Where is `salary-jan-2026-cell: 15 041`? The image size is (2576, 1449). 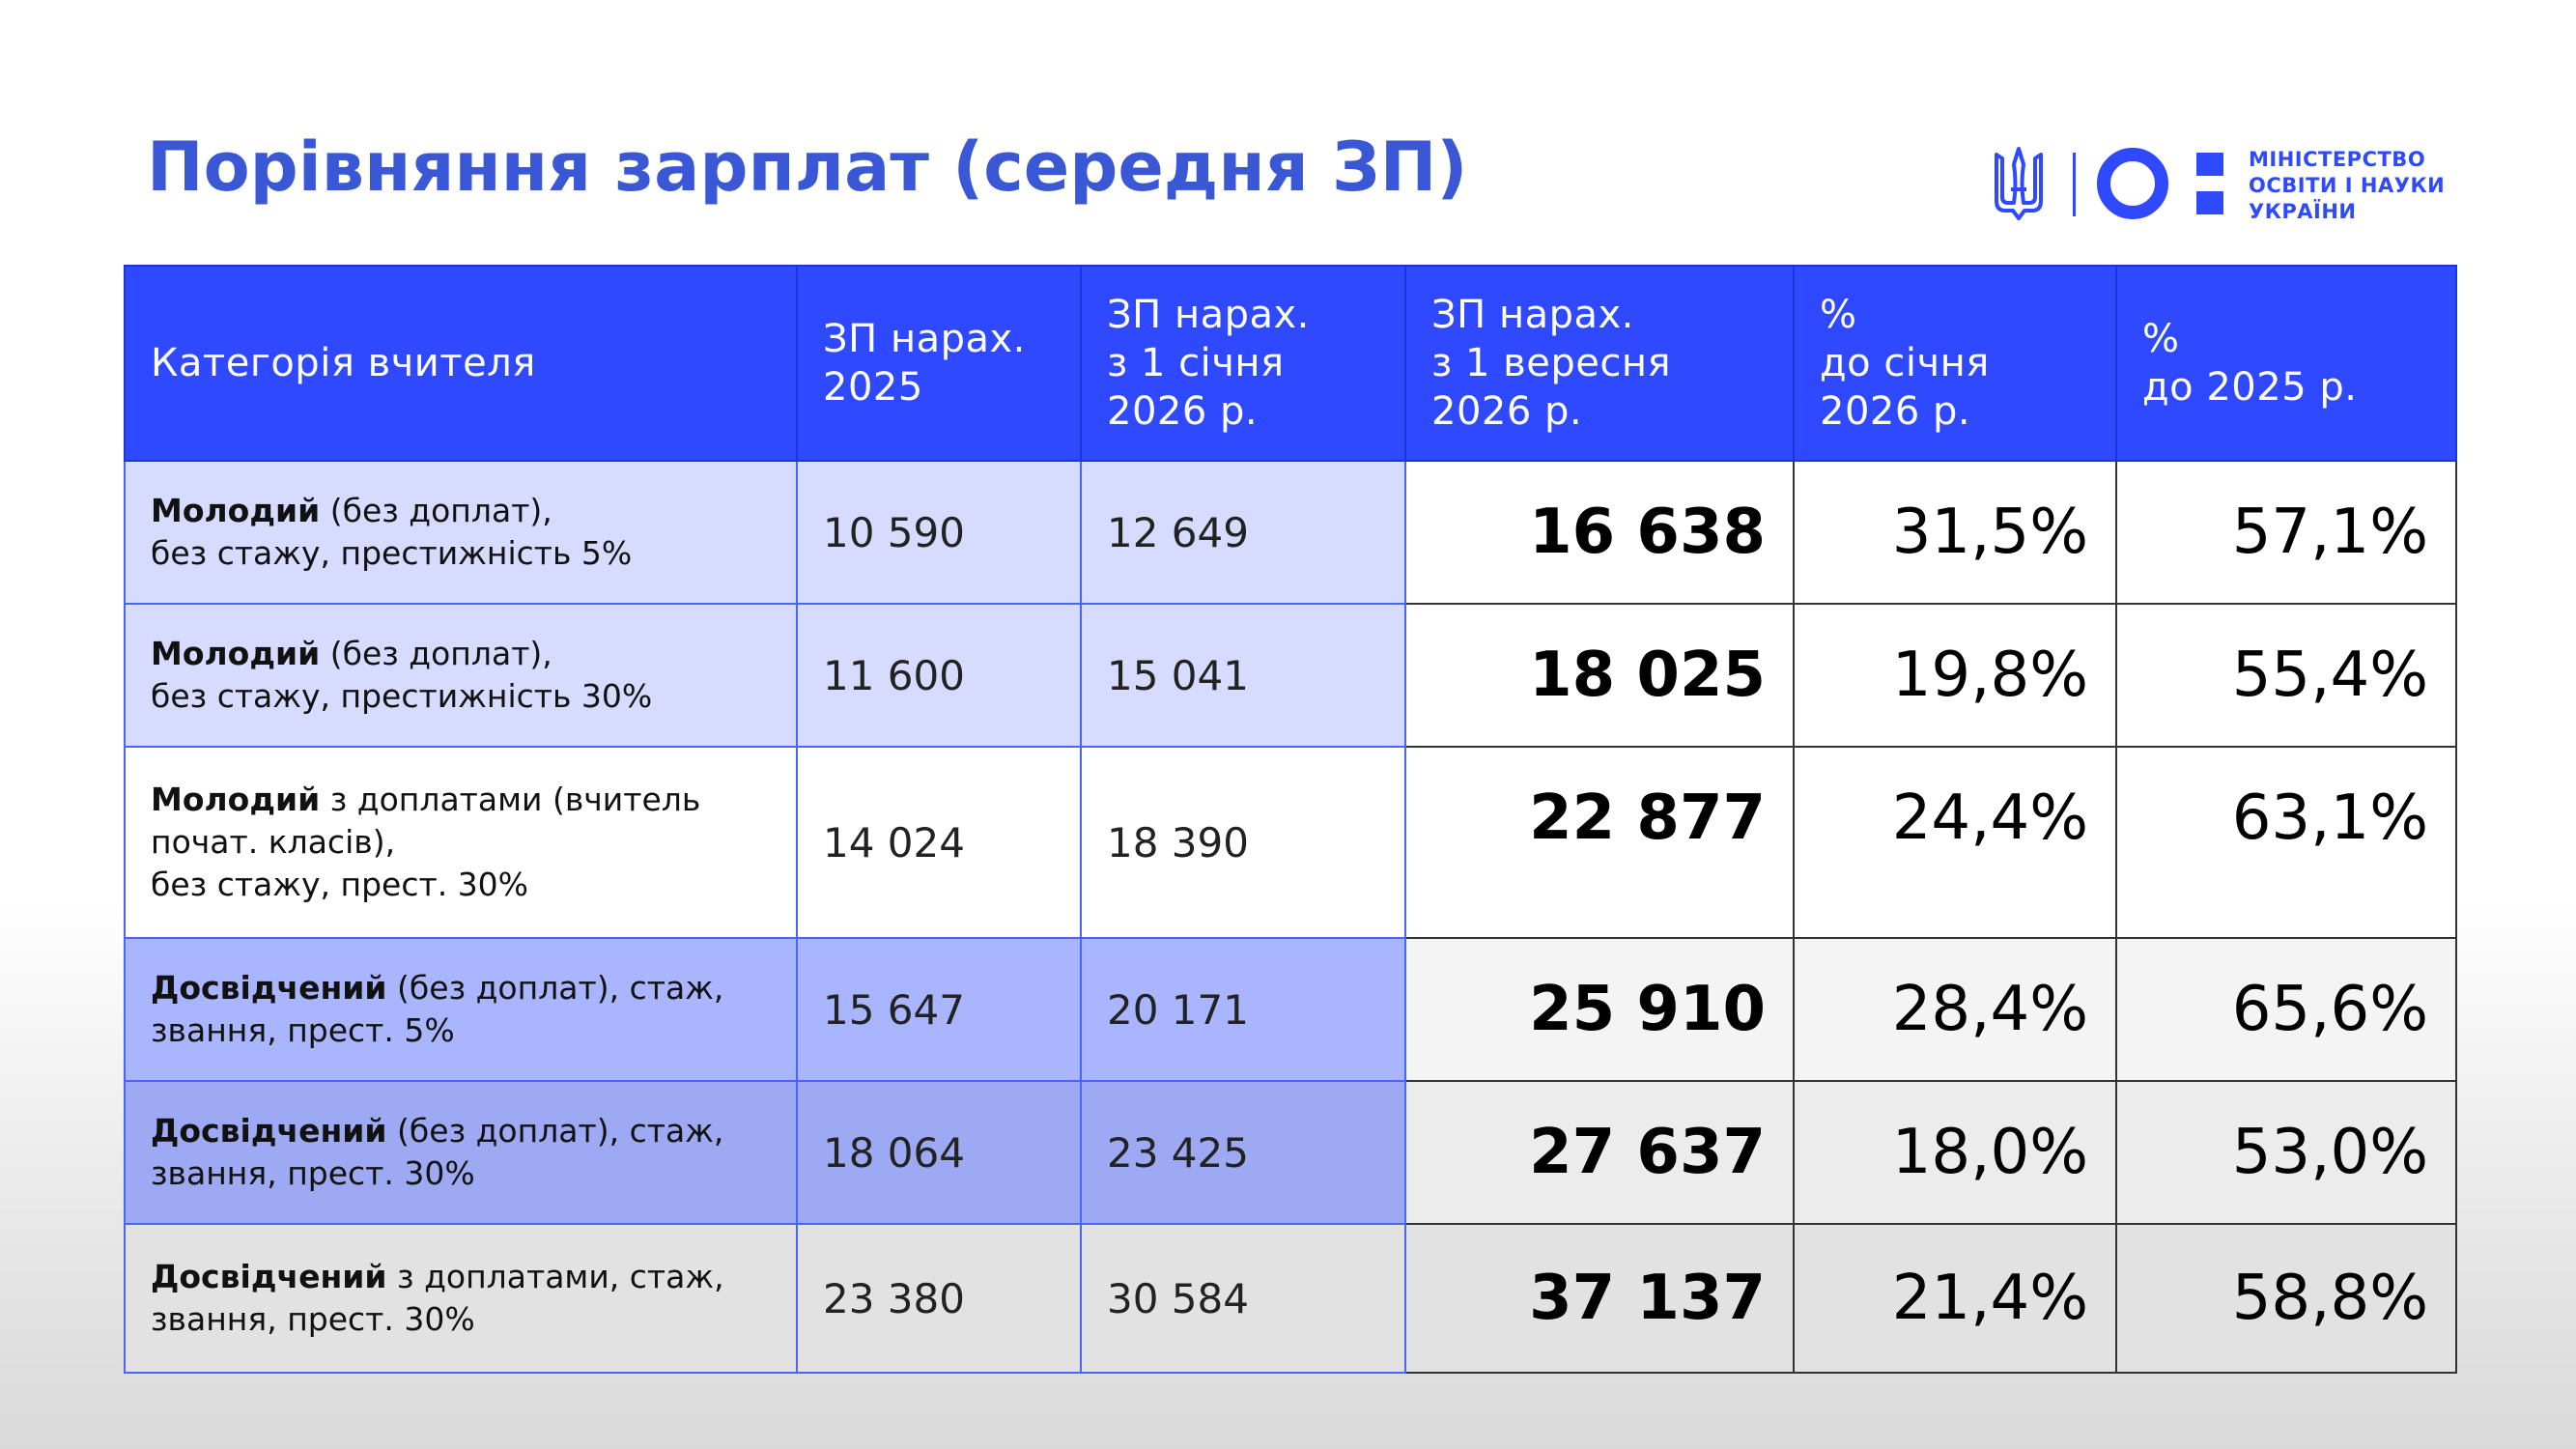
salary-jan-2026-cell: 15 041 is located at coordinates (1243, 675).